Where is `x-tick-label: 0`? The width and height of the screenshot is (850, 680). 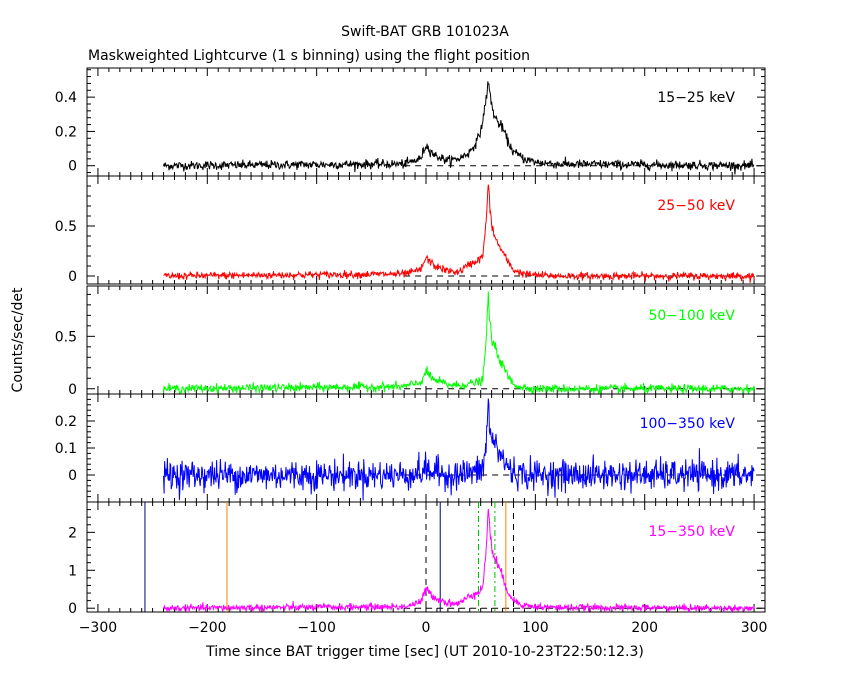 x-tick-label: 0 is located at coordinates (426, 628).